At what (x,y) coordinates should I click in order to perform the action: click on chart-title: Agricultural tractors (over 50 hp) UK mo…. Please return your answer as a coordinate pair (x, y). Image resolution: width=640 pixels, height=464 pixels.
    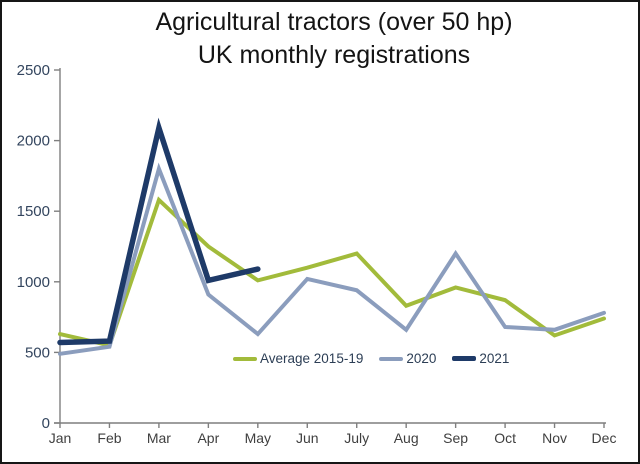
    Looking at the image, I should click on (334, 39).